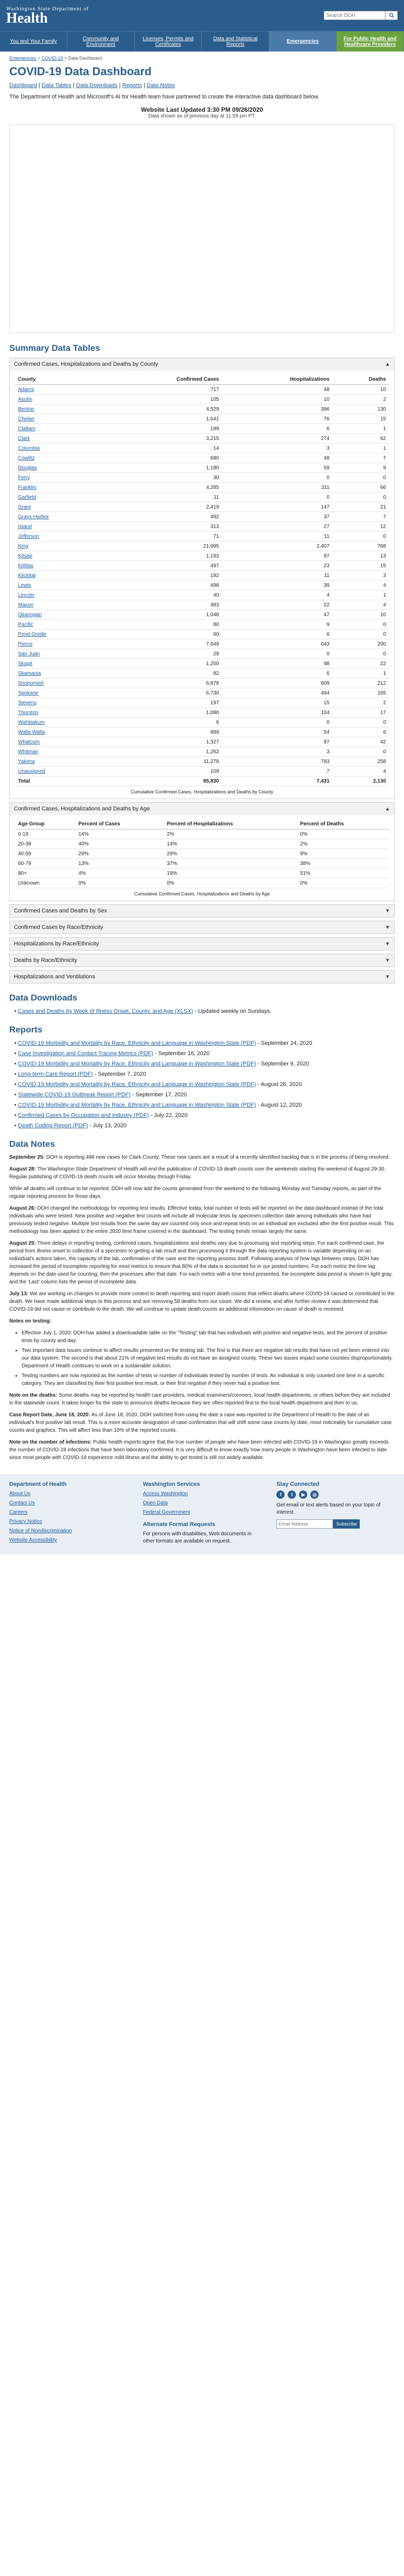 This screenshot has height=2576, width=404. I want to click on county-link: Franklin, so click(27, 487).